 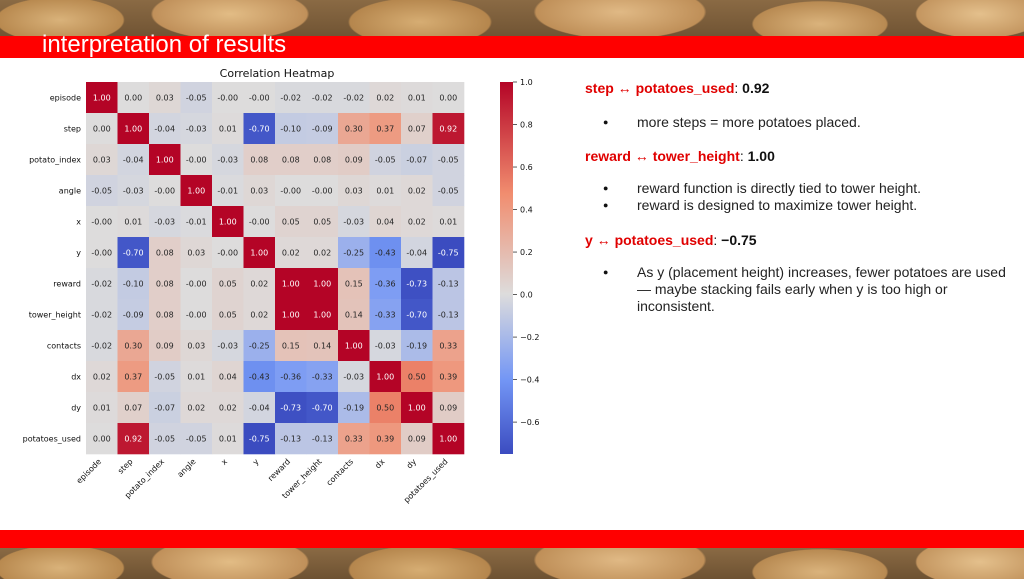 I want to click on cell-value-label: 0.03, so click(x=196, y=253).